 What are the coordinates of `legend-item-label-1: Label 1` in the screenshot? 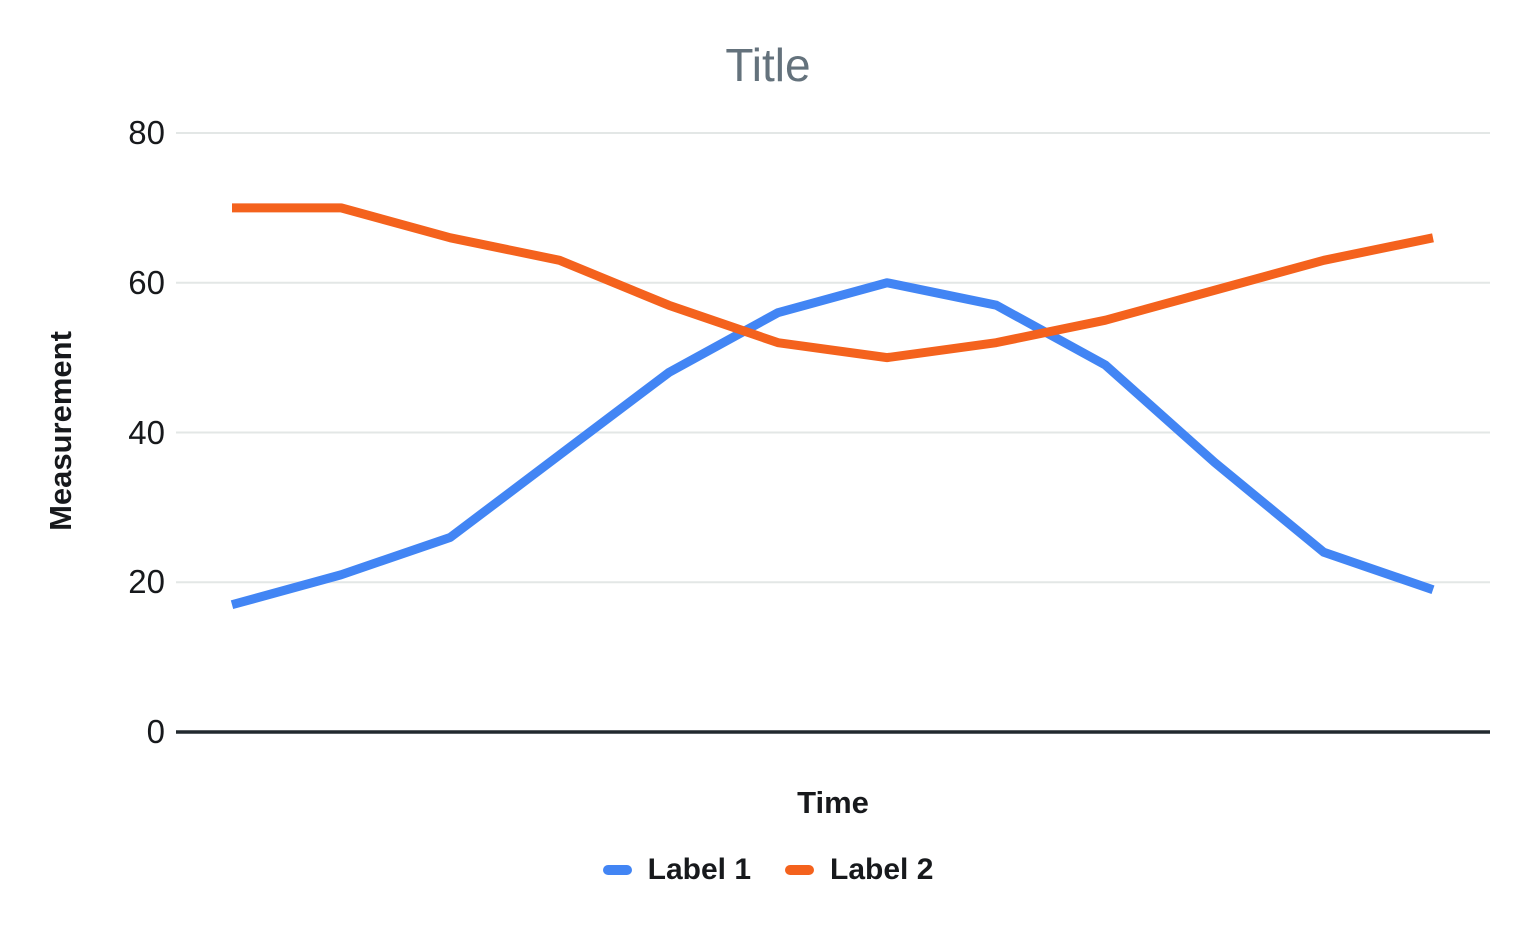 It's located at (676, 870).